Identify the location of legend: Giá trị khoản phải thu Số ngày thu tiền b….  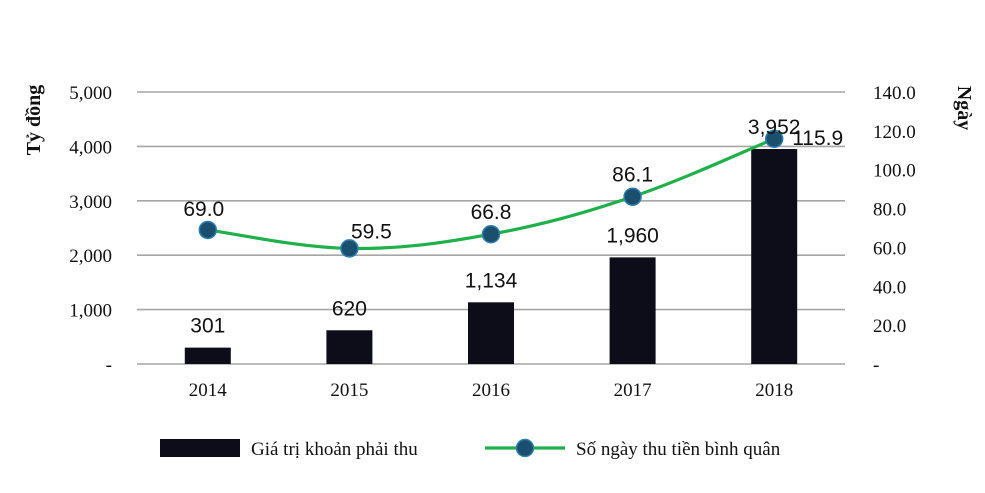
(470, 449).